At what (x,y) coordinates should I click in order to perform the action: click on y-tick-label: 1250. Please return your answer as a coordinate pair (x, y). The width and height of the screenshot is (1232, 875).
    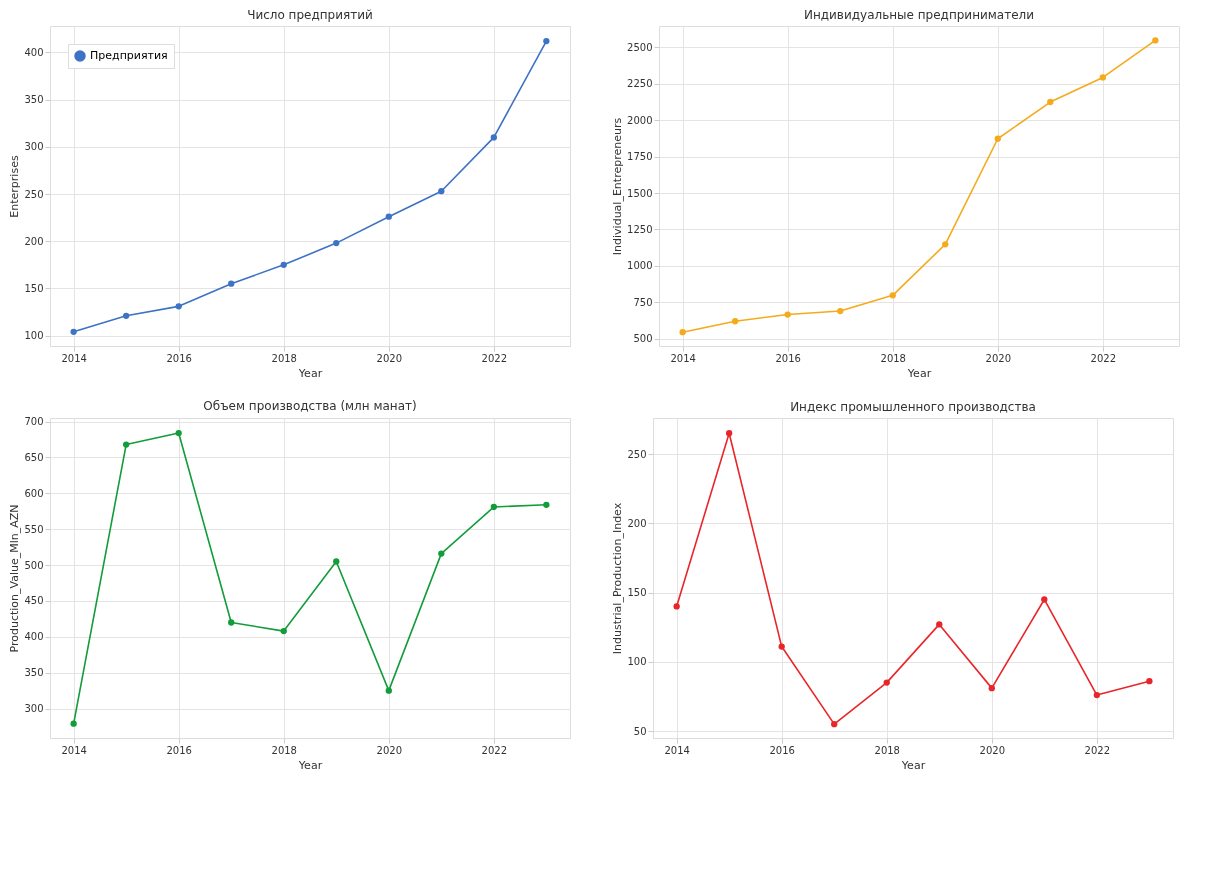
    Looking at the image, I should click on (640, 229).